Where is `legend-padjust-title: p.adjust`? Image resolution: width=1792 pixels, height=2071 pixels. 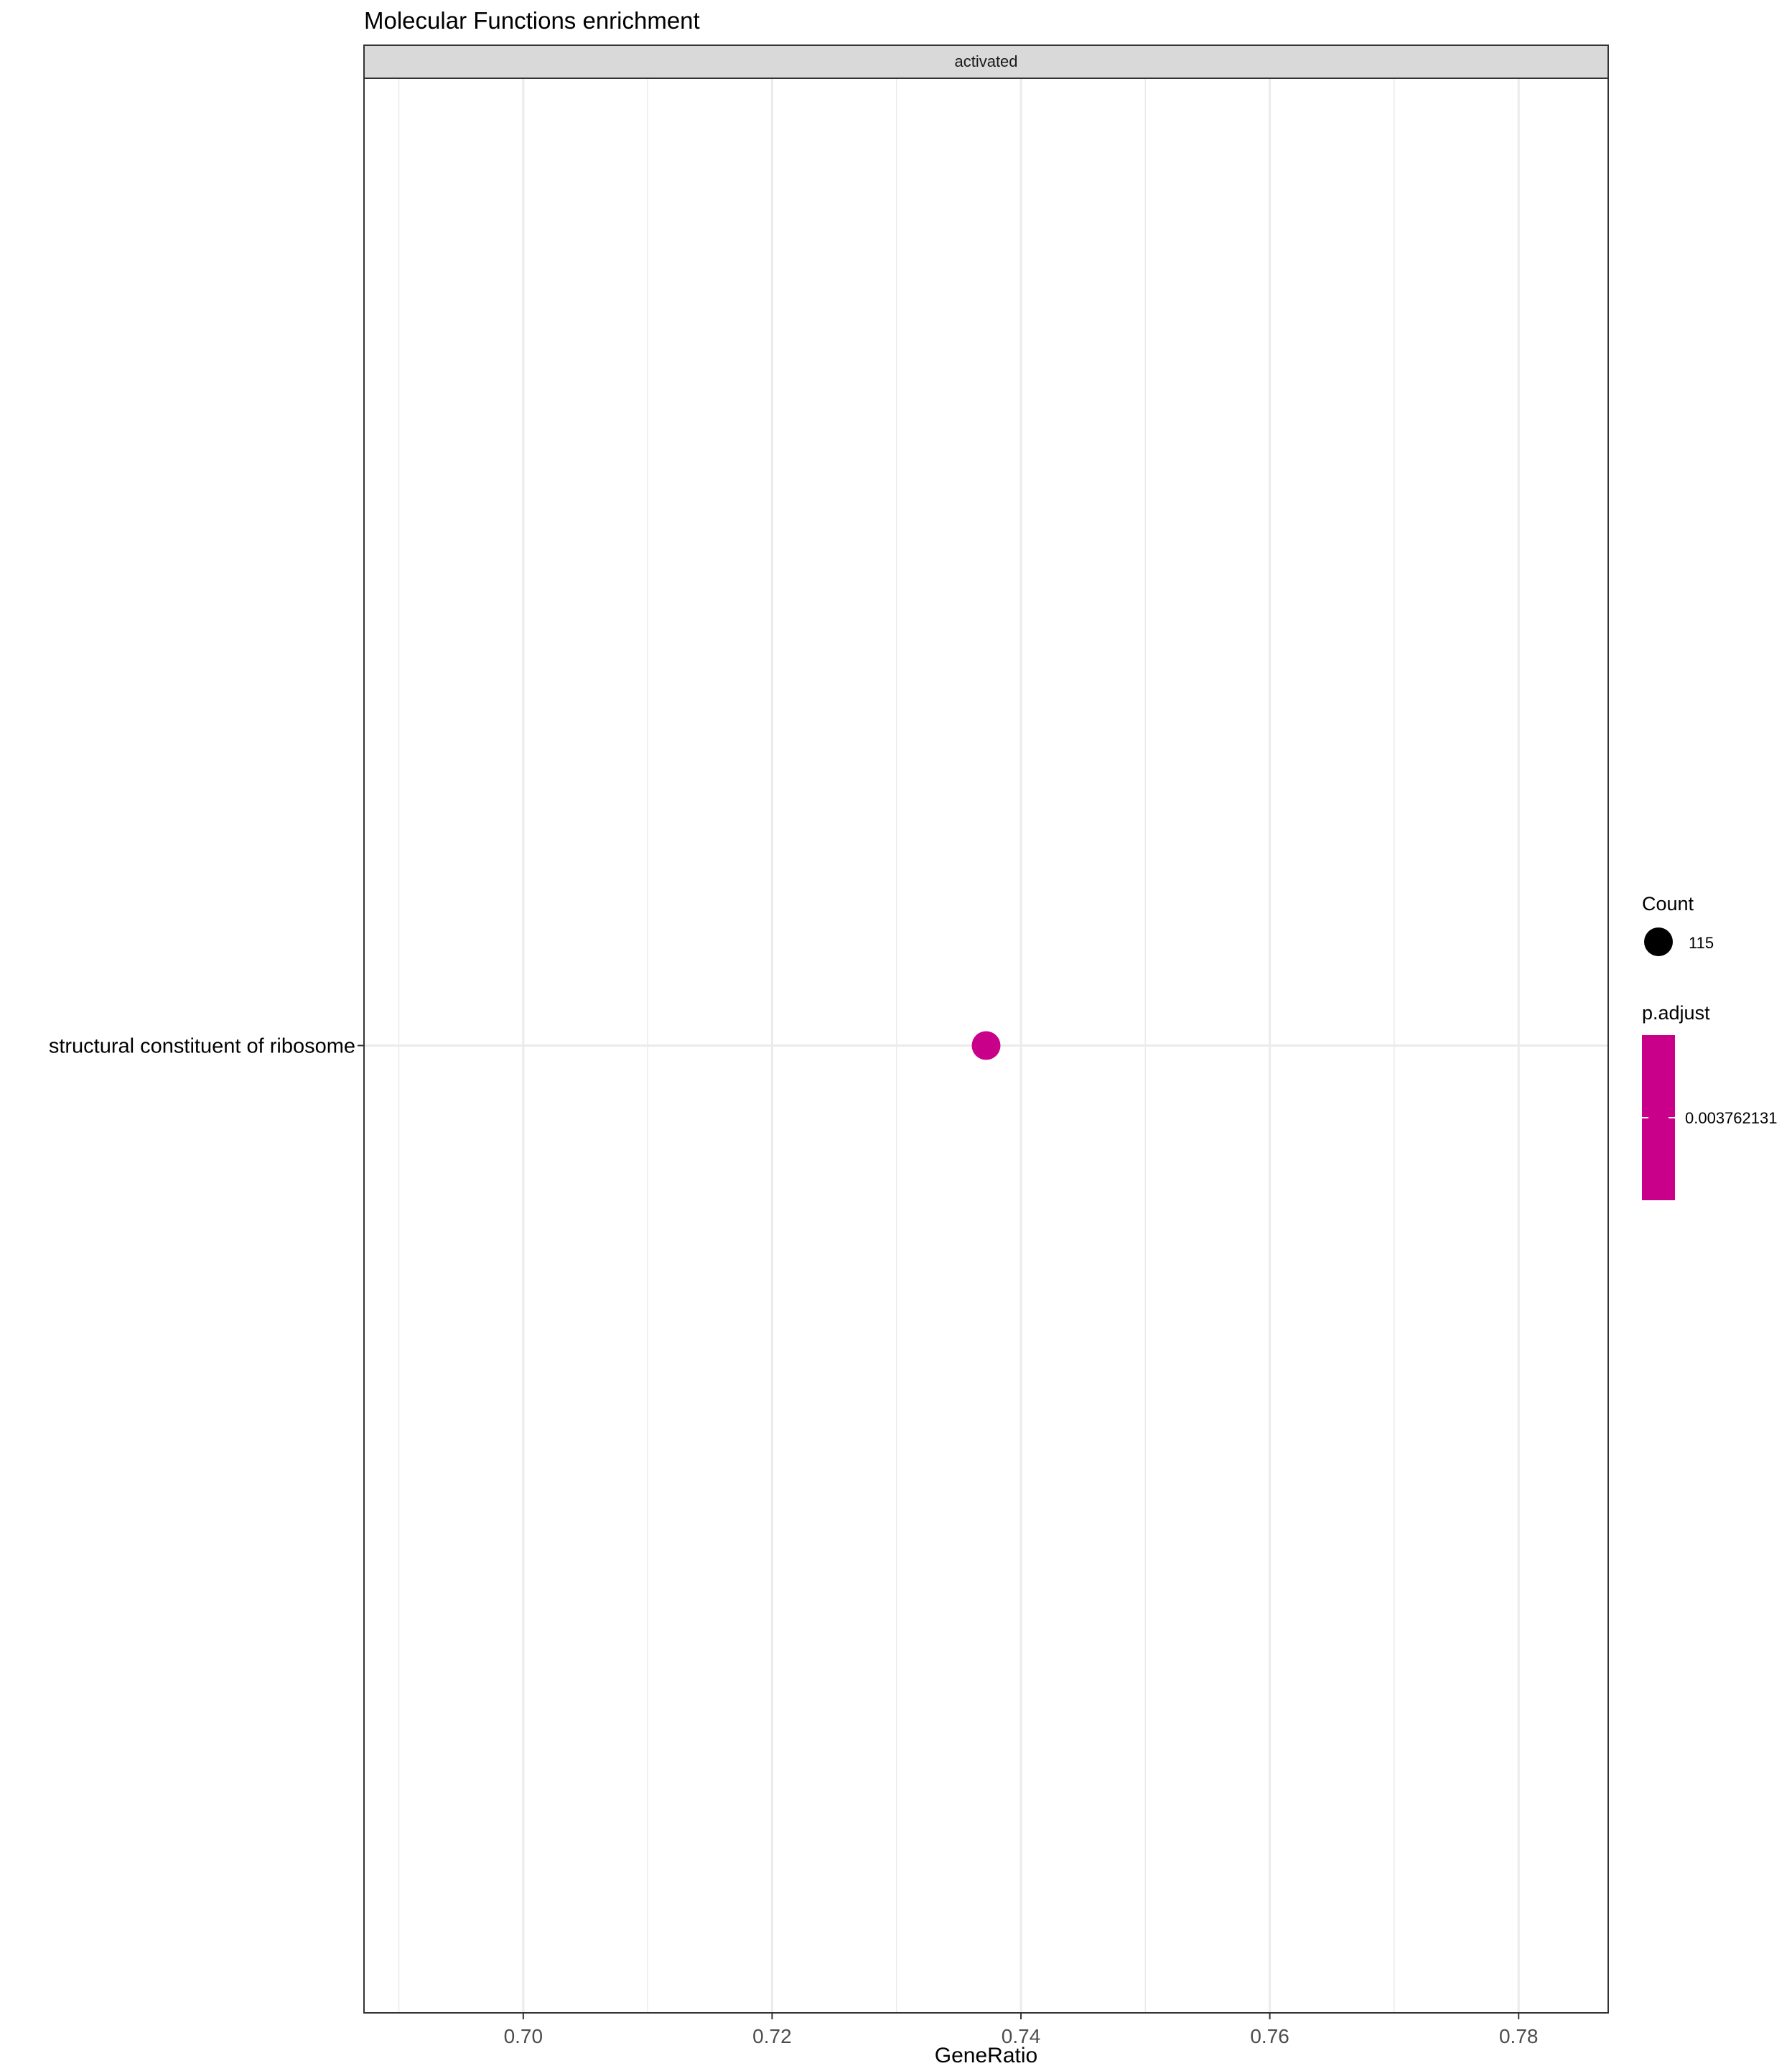
legend-padjust-title: p.adjust is located at coordinates (1676, 1013).